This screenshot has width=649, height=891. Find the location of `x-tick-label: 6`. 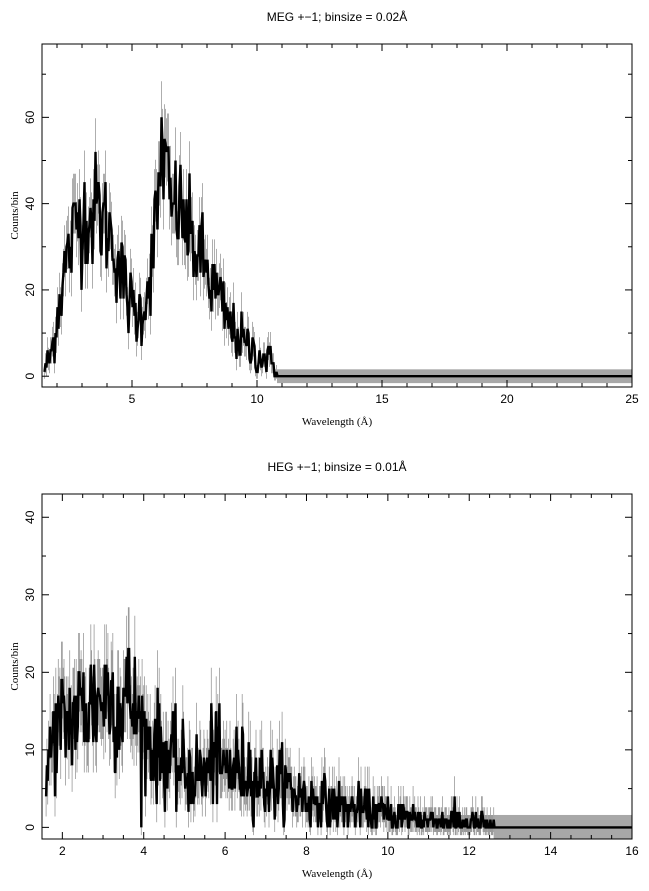

x-tick-label: 6 is located at coordinates (225, 851).